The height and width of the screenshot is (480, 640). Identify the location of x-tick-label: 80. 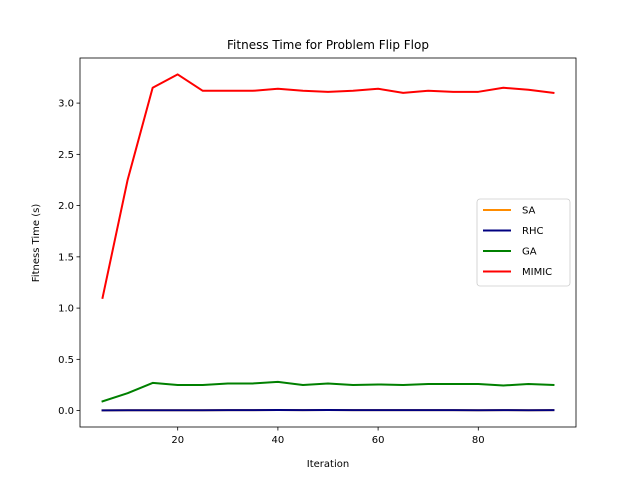
(478, 440).